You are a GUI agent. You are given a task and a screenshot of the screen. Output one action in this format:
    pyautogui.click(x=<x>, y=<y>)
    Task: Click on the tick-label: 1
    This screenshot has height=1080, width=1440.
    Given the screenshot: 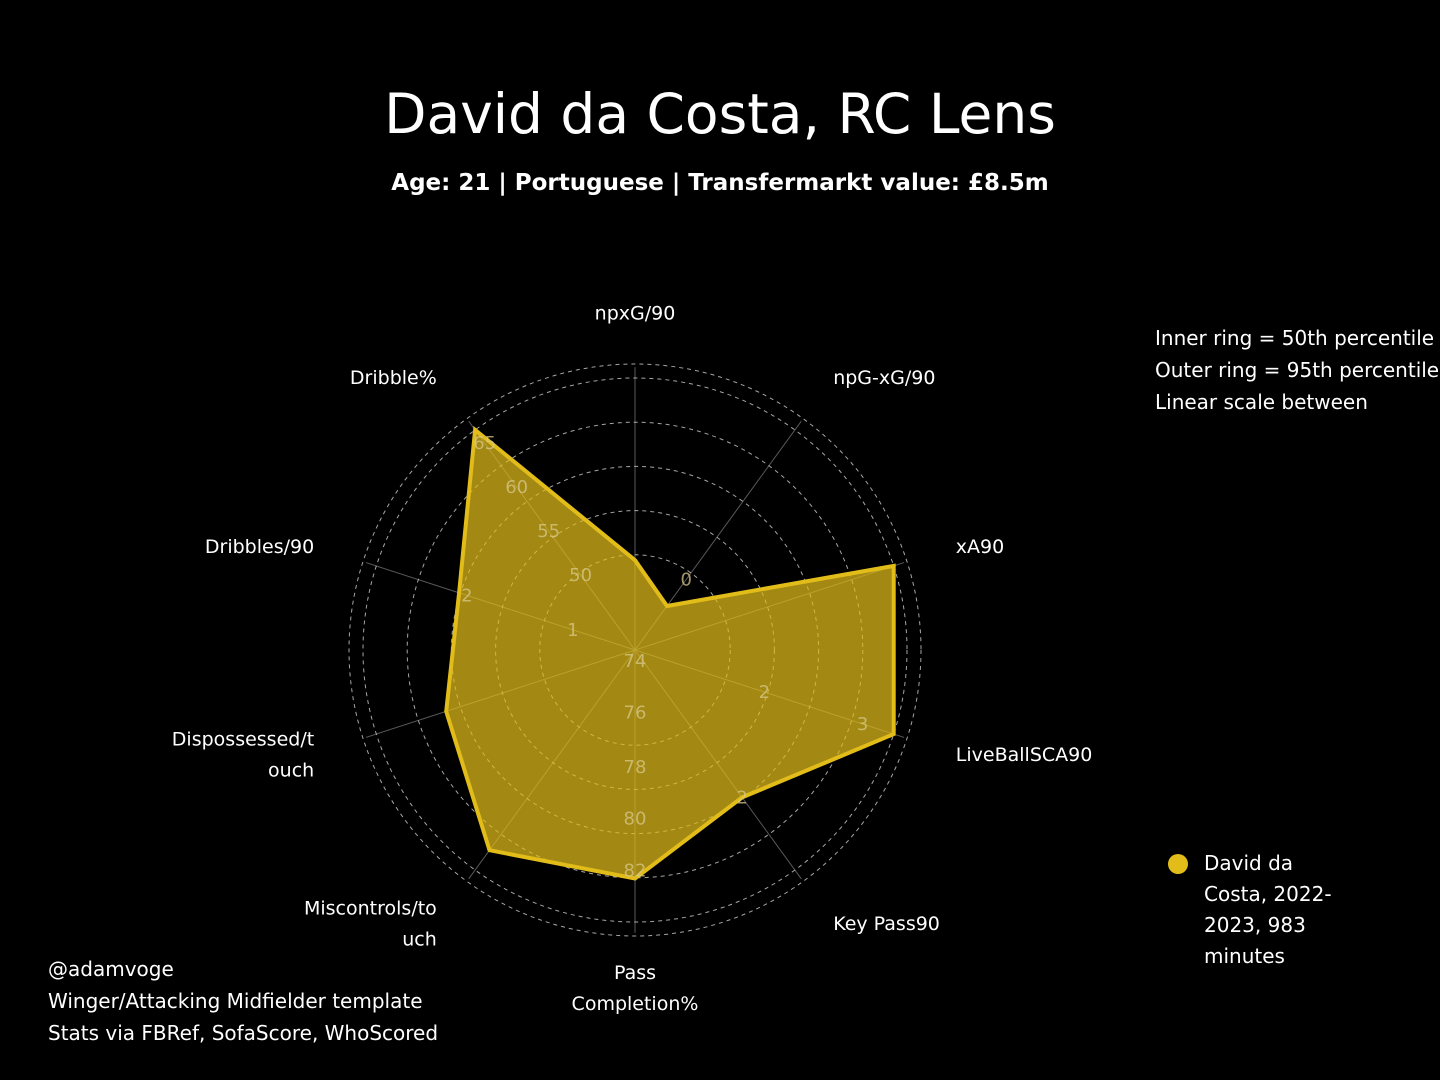 What is the action you would take?
    pyautogui.click(x=572, y=630)
    